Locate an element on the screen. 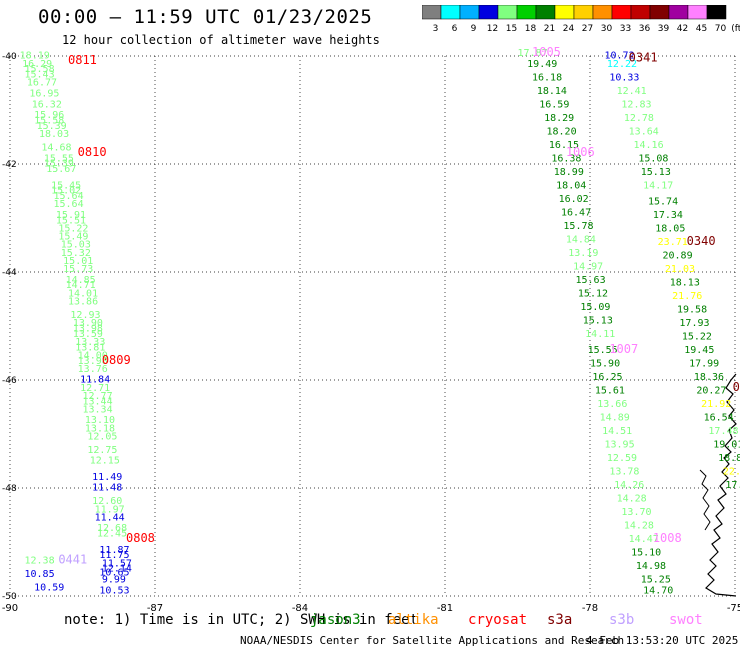 Image resolution: width=740 pixels, height=650 pixels. wave-height-value: 19.01 is located at coordinates (726, 445).